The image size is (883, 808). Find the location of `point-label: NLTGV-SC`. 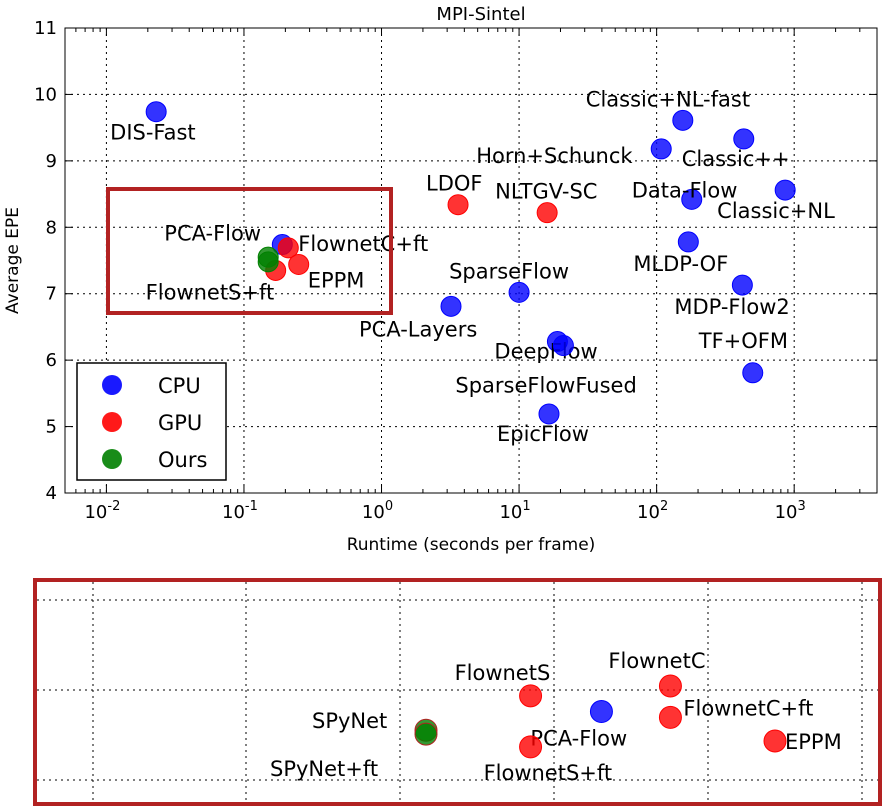

point-label: NLTGV-SC is located at coordinates (546, 192).